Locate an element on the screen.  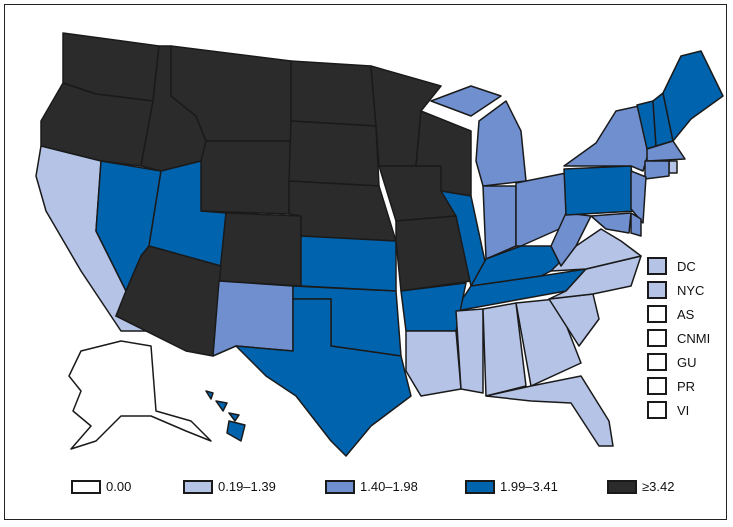
legend-item: 0.00 is located at coordinates (101, 486).